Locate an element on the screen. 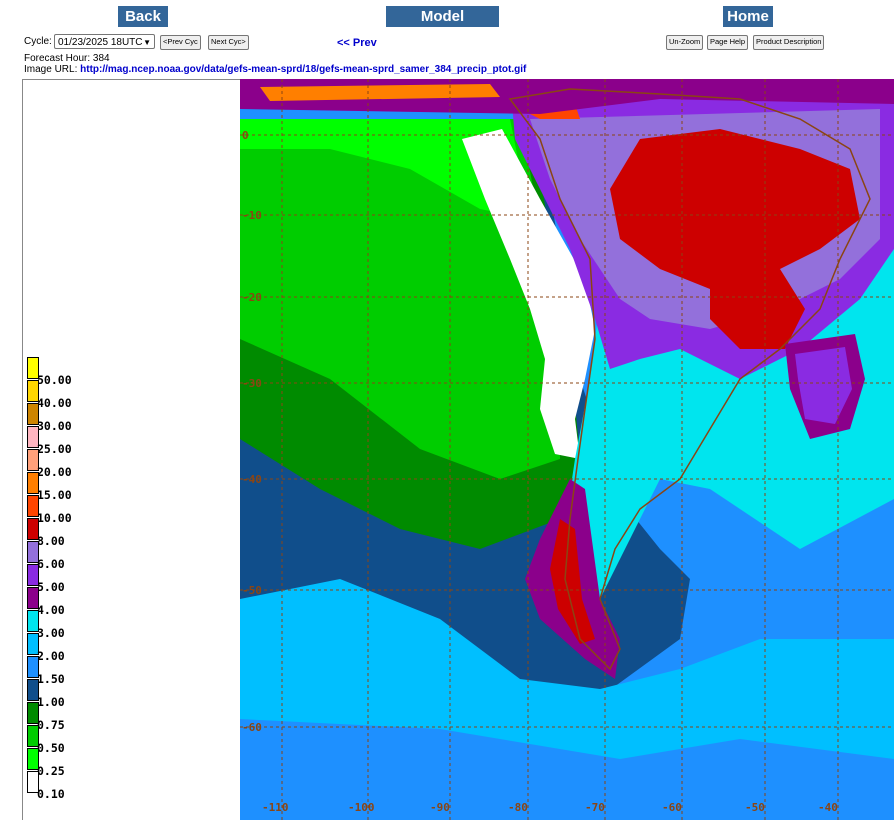 Image resolution: width=894 pixels, height=823 pixels. legend-label: 5.00 is located at coordinates (51, 587).